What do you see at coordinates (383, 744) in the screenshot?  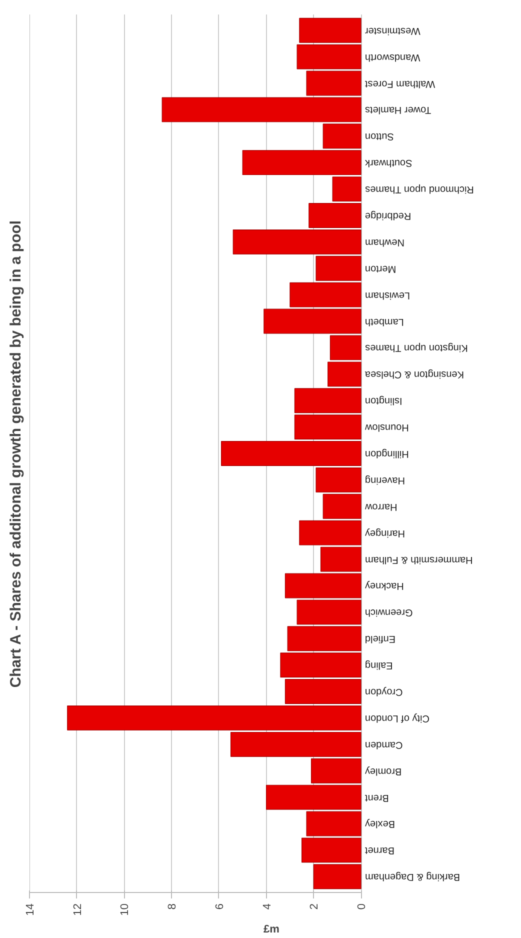 I see `y-tick-label: Camden` at bounding box center [383, 744].